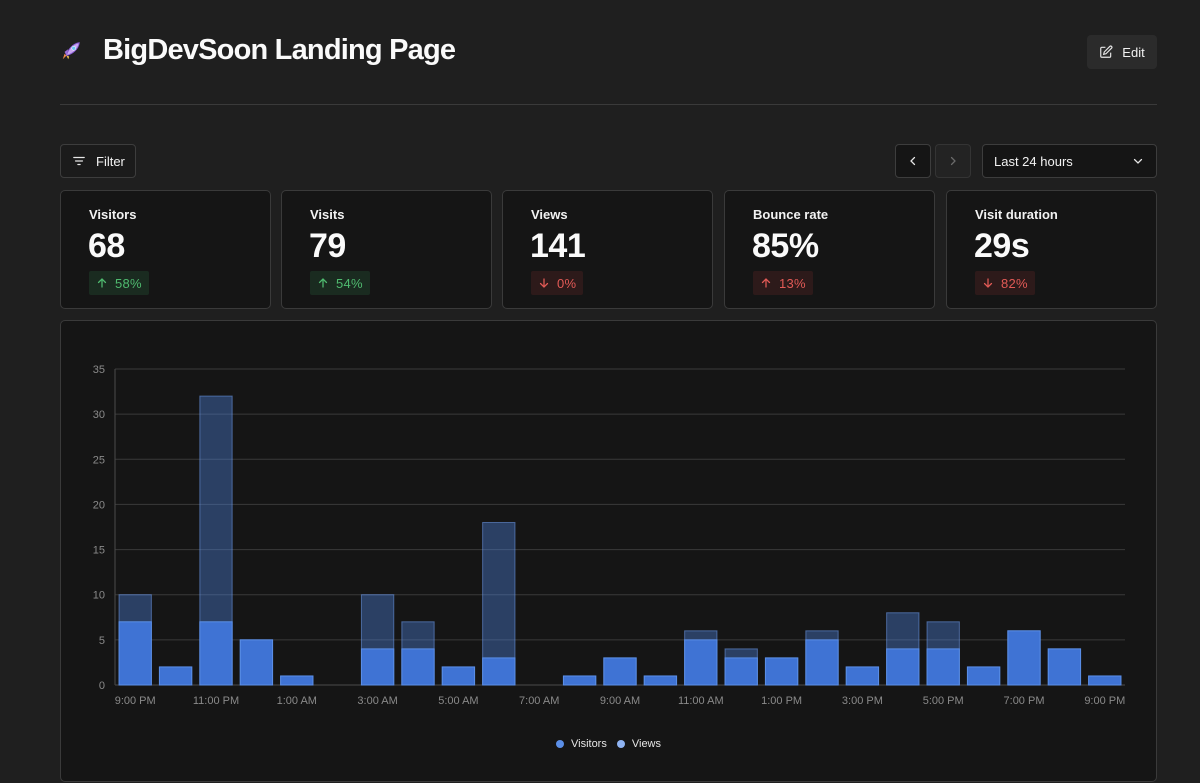 This screenshot has height=783, width=1200. What do you see at coordinates (377, 701) in the screenshot?
I see `x-tick-label: 3:00 AM` at bounding box center [377, 701].